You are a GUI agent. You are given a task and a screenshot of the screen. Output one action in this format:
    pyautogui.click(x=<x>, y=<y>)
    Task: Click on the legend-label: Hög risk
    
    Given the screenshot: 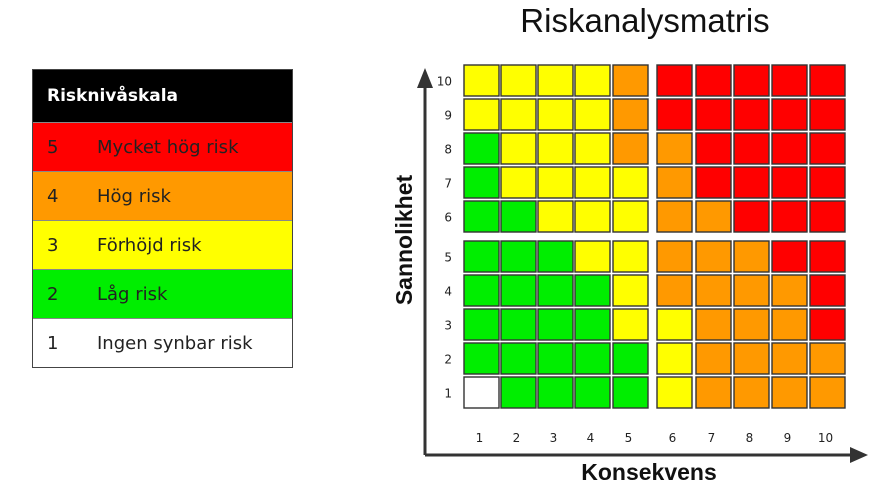 What is the action you would take?
    pyautogui.click(x=134, y=196)
    